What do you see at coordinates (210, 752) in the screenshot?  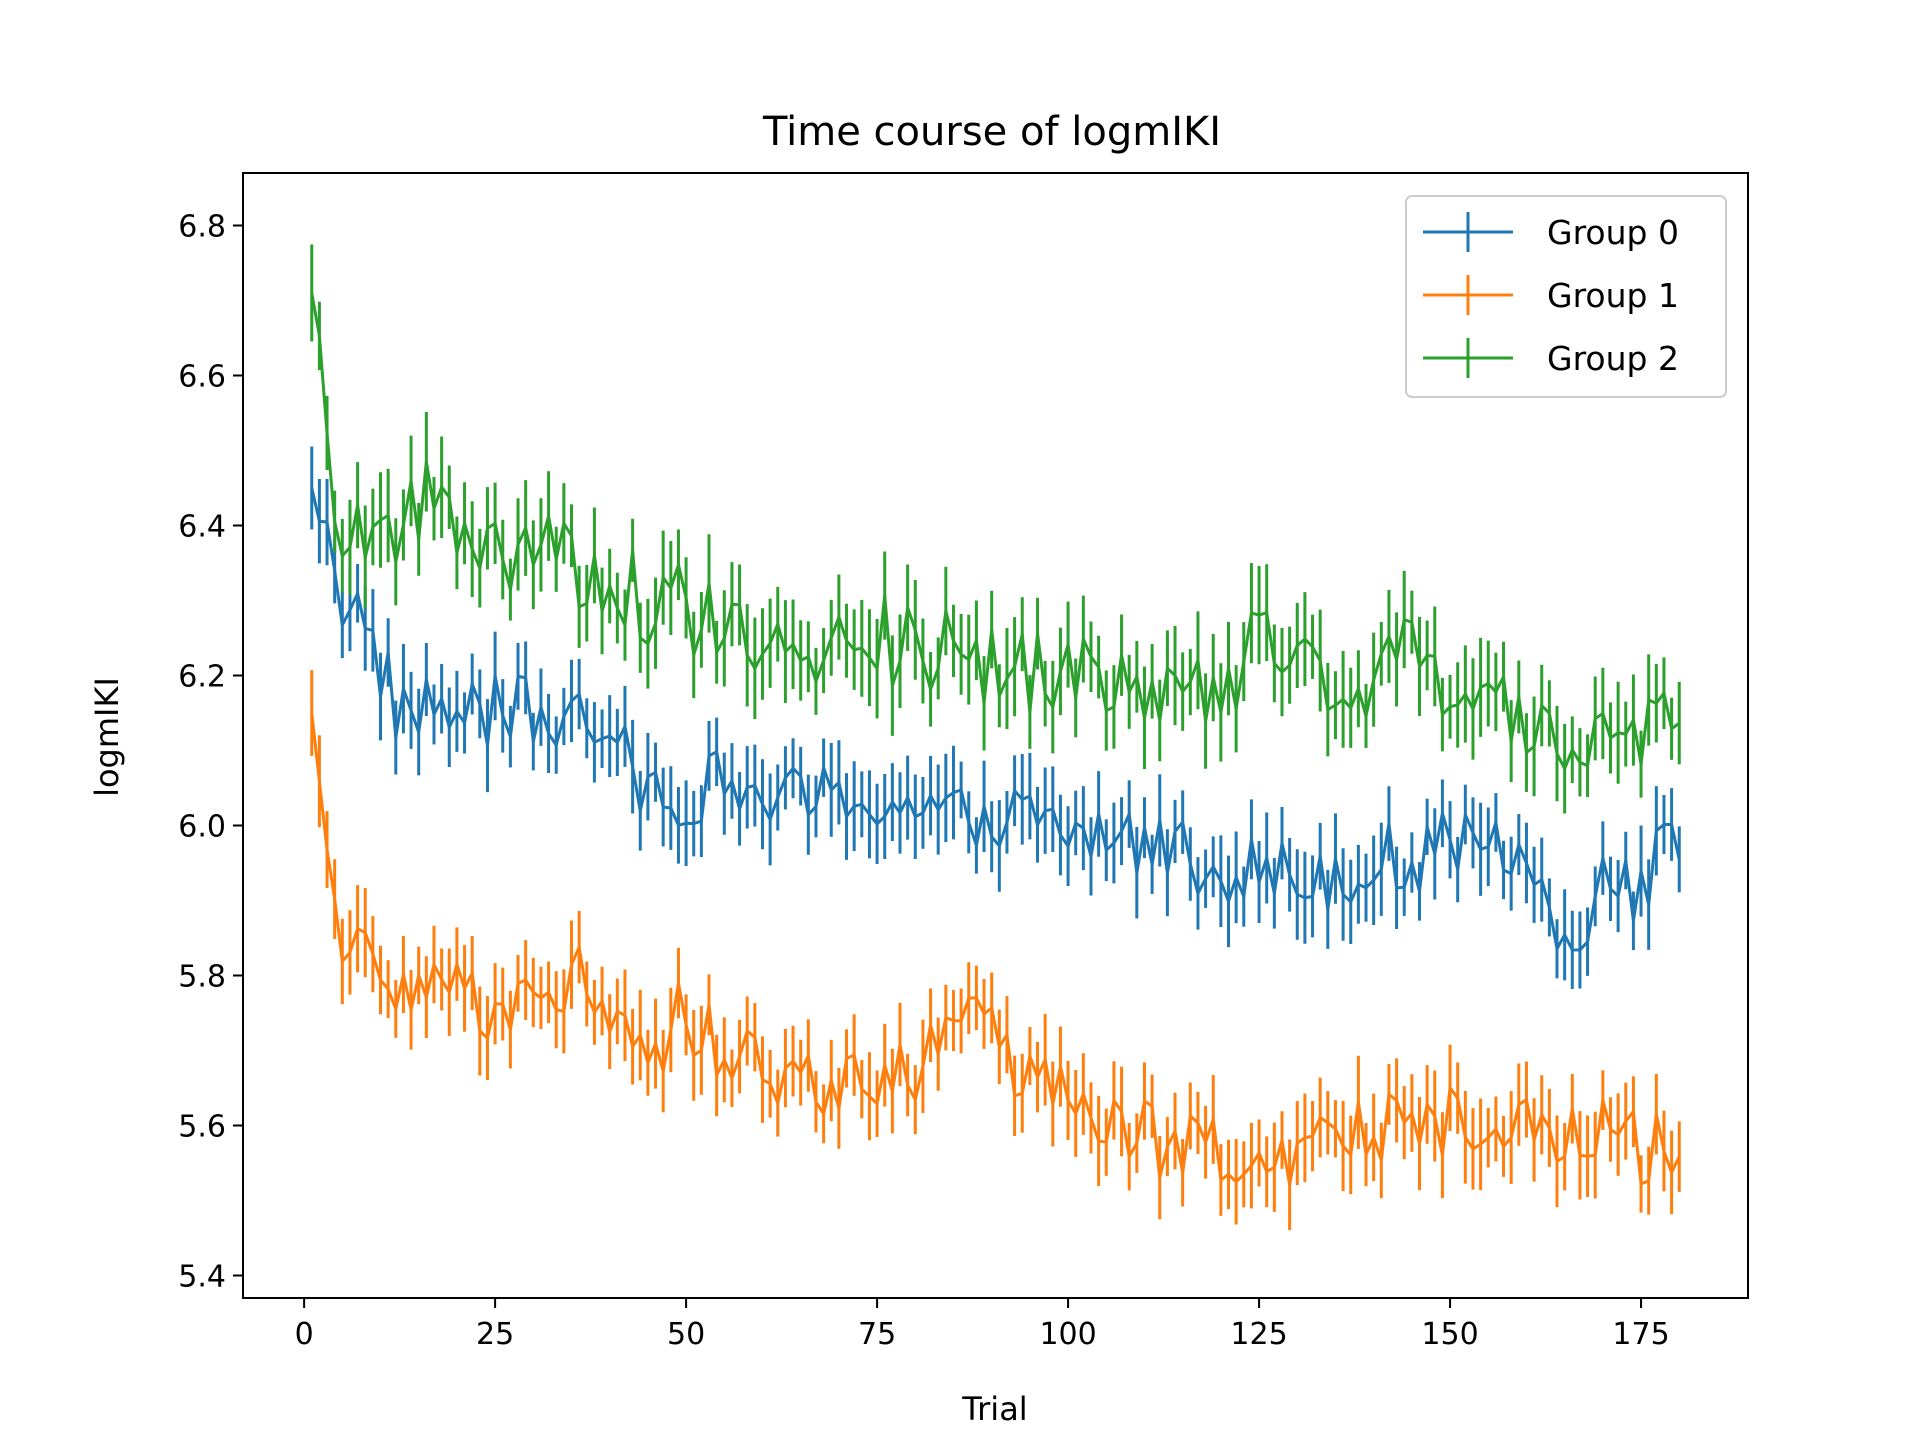 I see `y-axis: 5.4 5.6 5.8 6.0 6.2 6.4 6.6 6.8` at bounding box center [210, 752].